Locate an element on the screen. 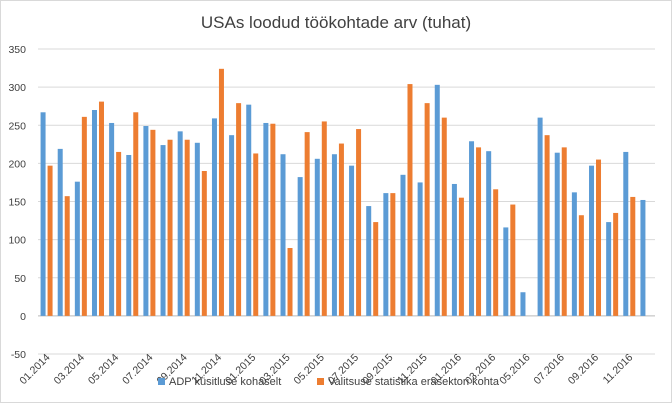 The image size is (672, 403). legend-swatch-adp is located at coordinates (161, 381).